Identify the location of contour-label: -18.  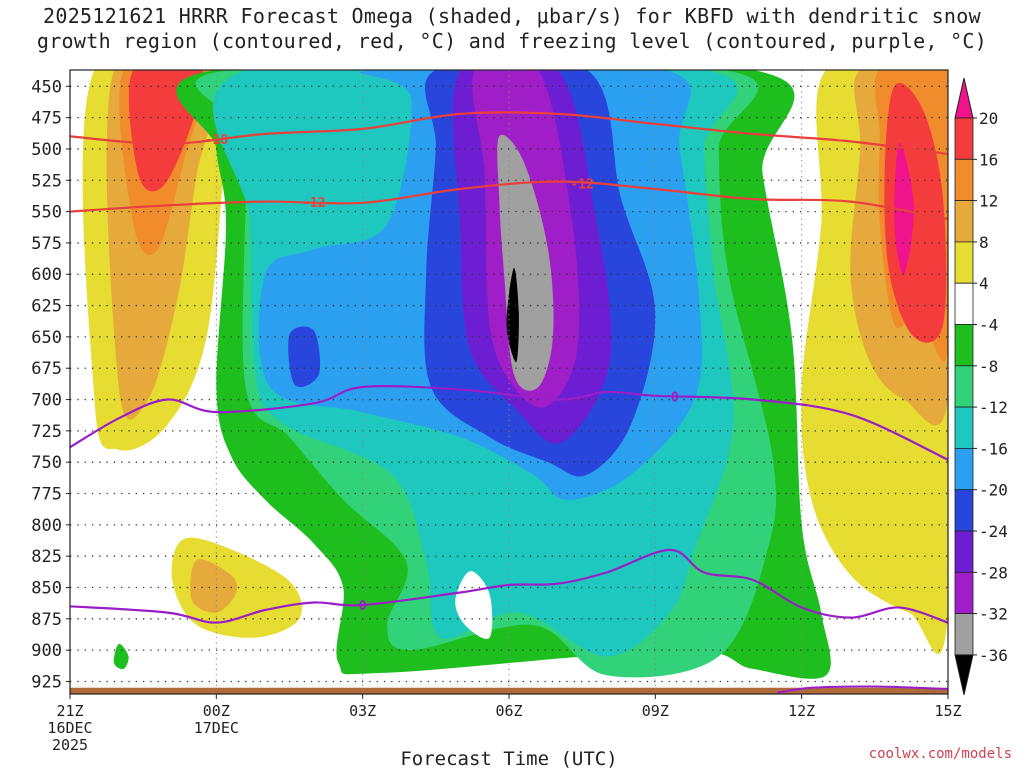
(217, 140).